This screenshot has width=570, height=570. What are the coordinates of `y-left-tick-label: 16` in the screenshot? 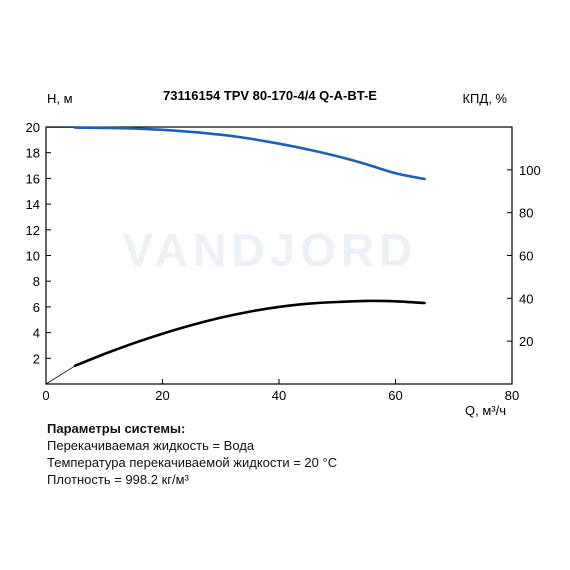 It's located at (33, 178).